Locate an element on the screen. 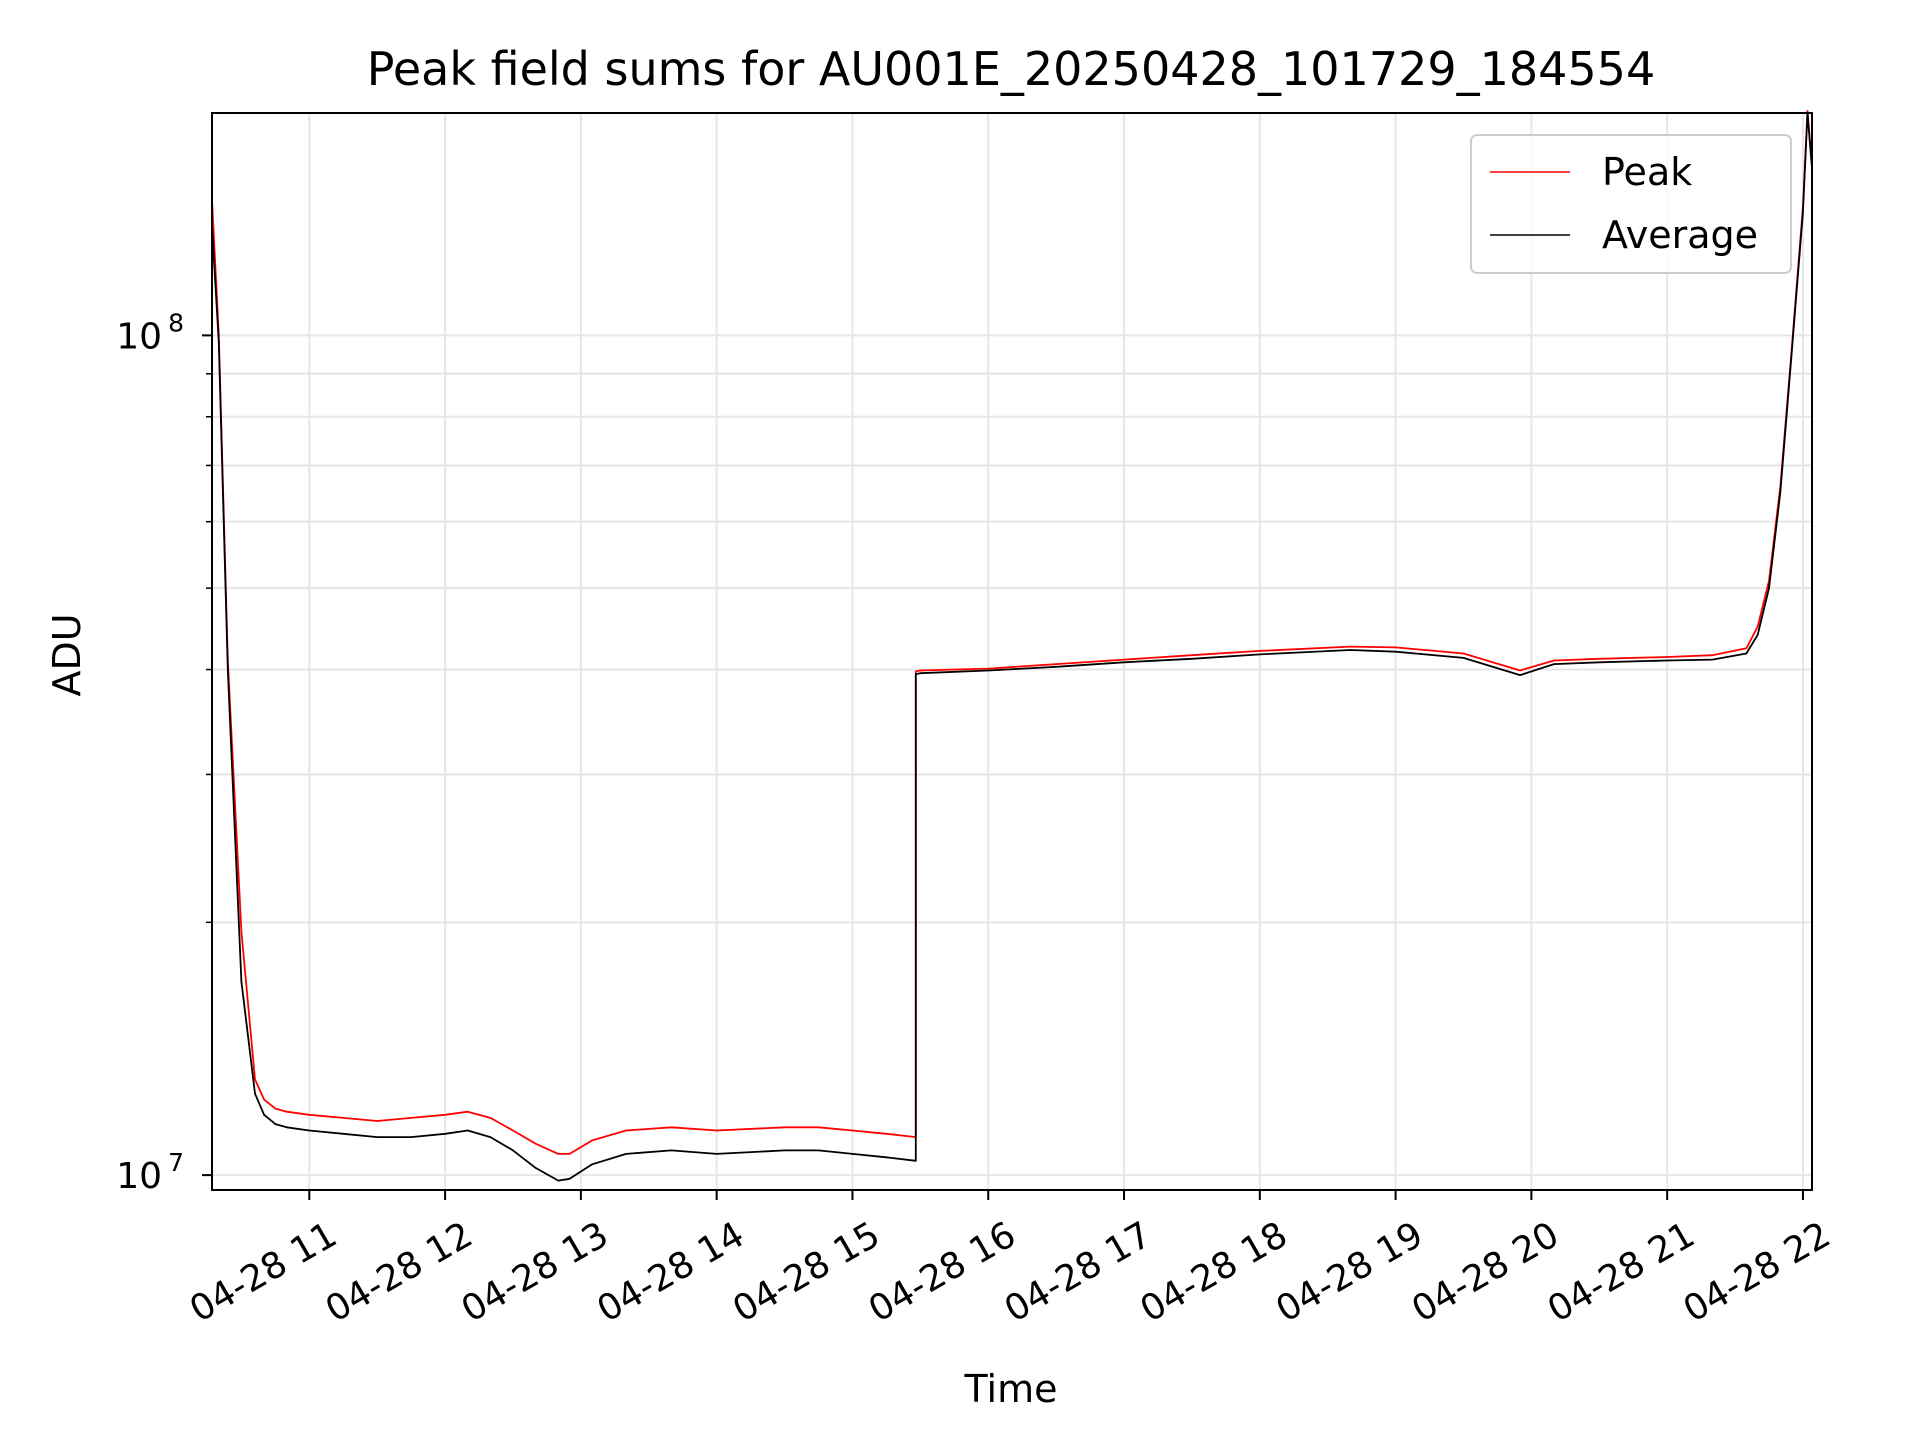 The width and height of the screenshot is (1920, 1445). legend-box is located at coordinates (1631, 204).